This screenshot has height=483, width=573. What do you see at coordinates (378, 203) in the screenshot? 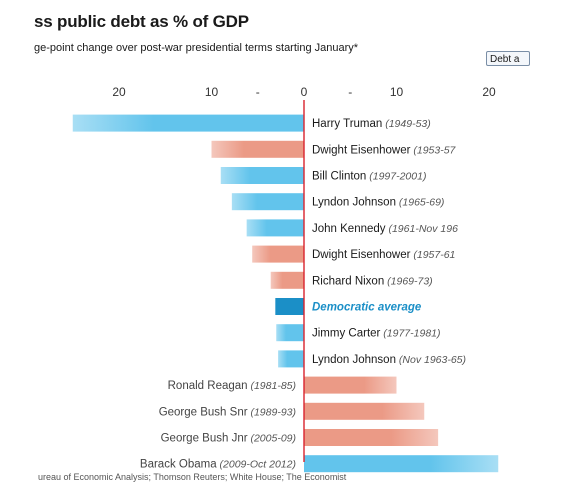
I see `bar-label-3: Lyndon Johnson (1965-69)` at bounding box center [378, 203].